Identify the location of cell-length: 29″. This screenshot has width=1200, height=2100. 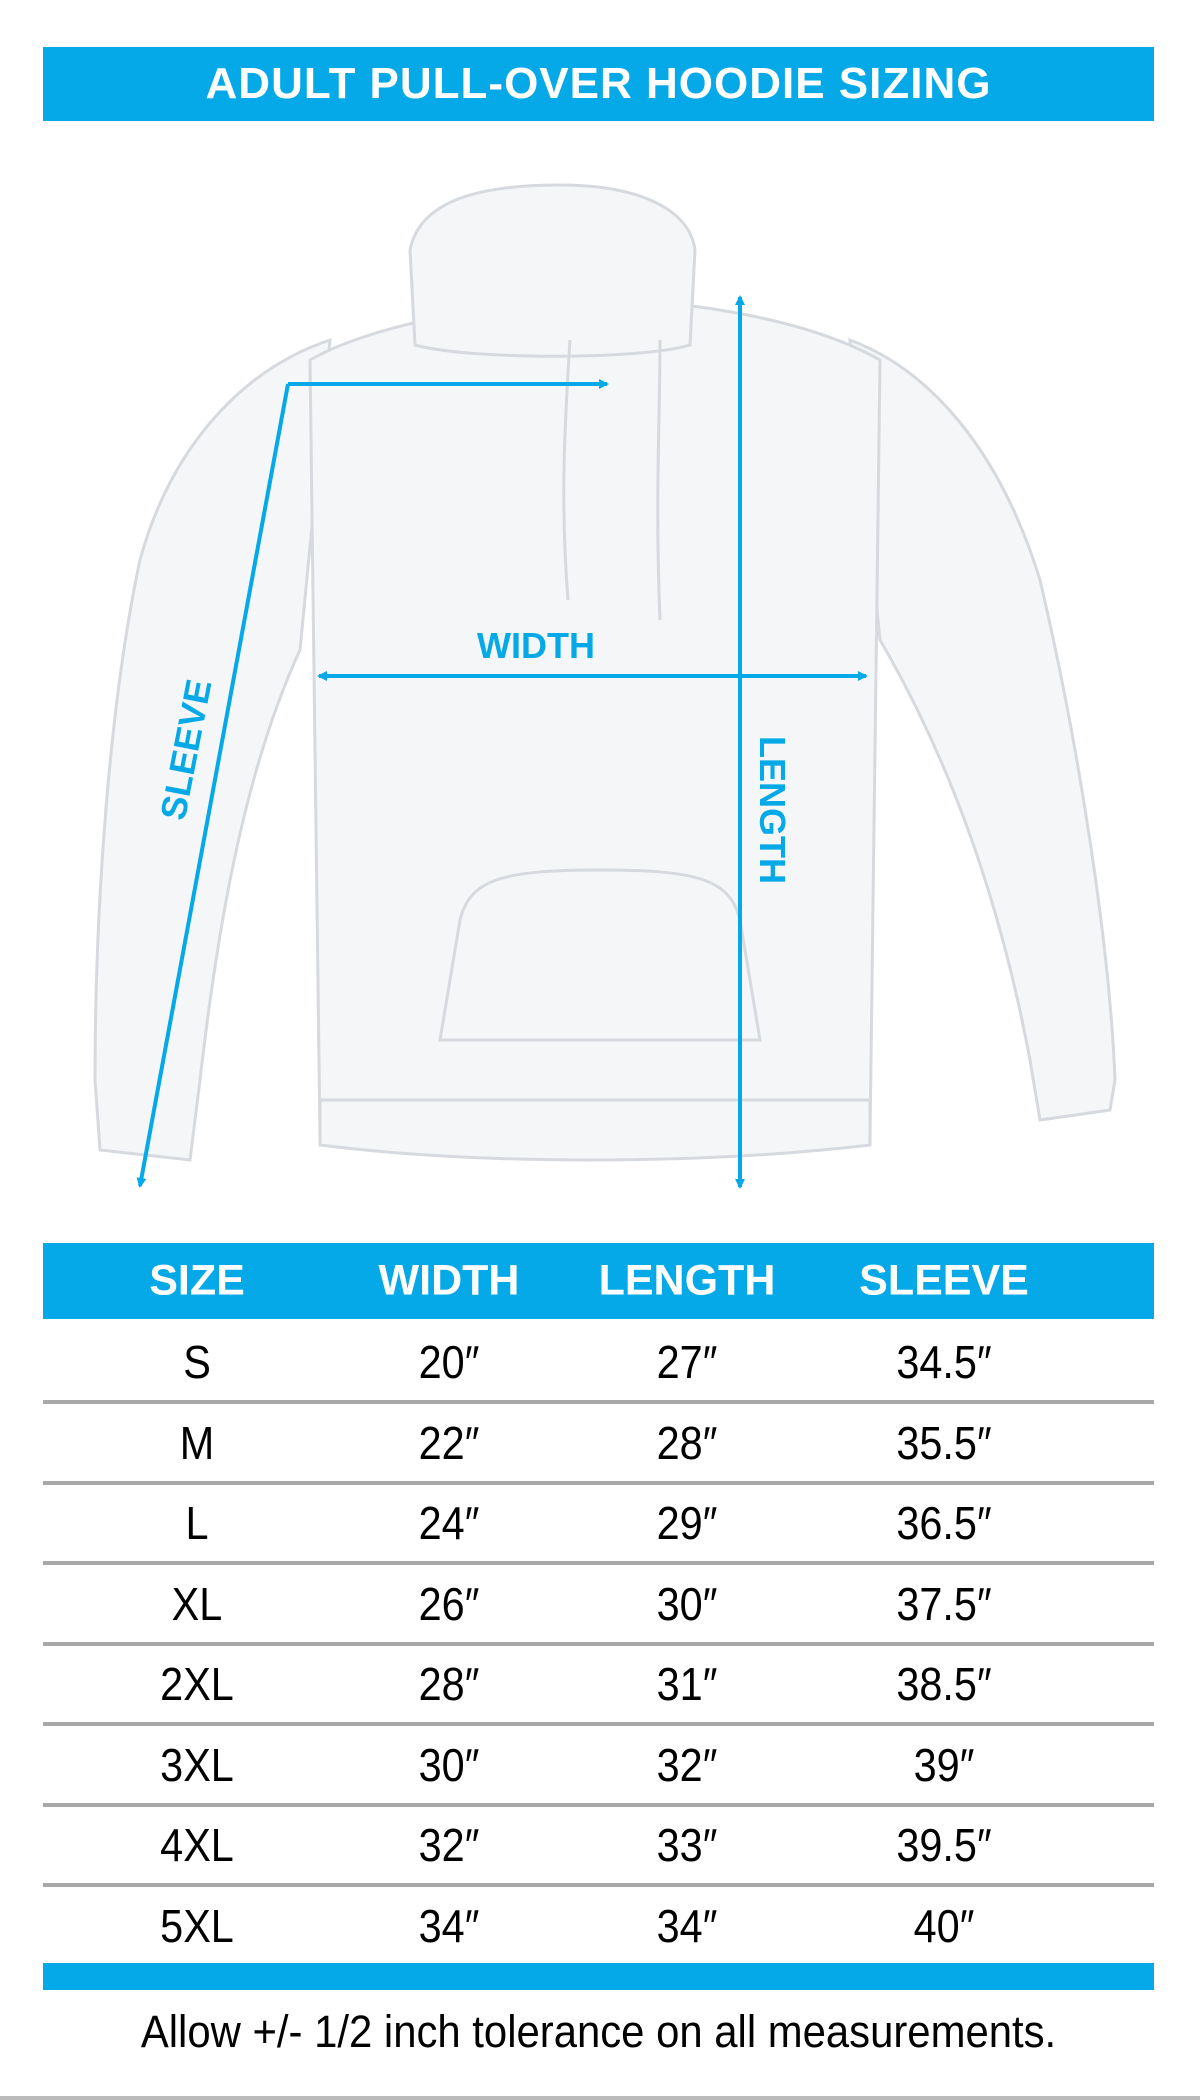
(687, 1523).